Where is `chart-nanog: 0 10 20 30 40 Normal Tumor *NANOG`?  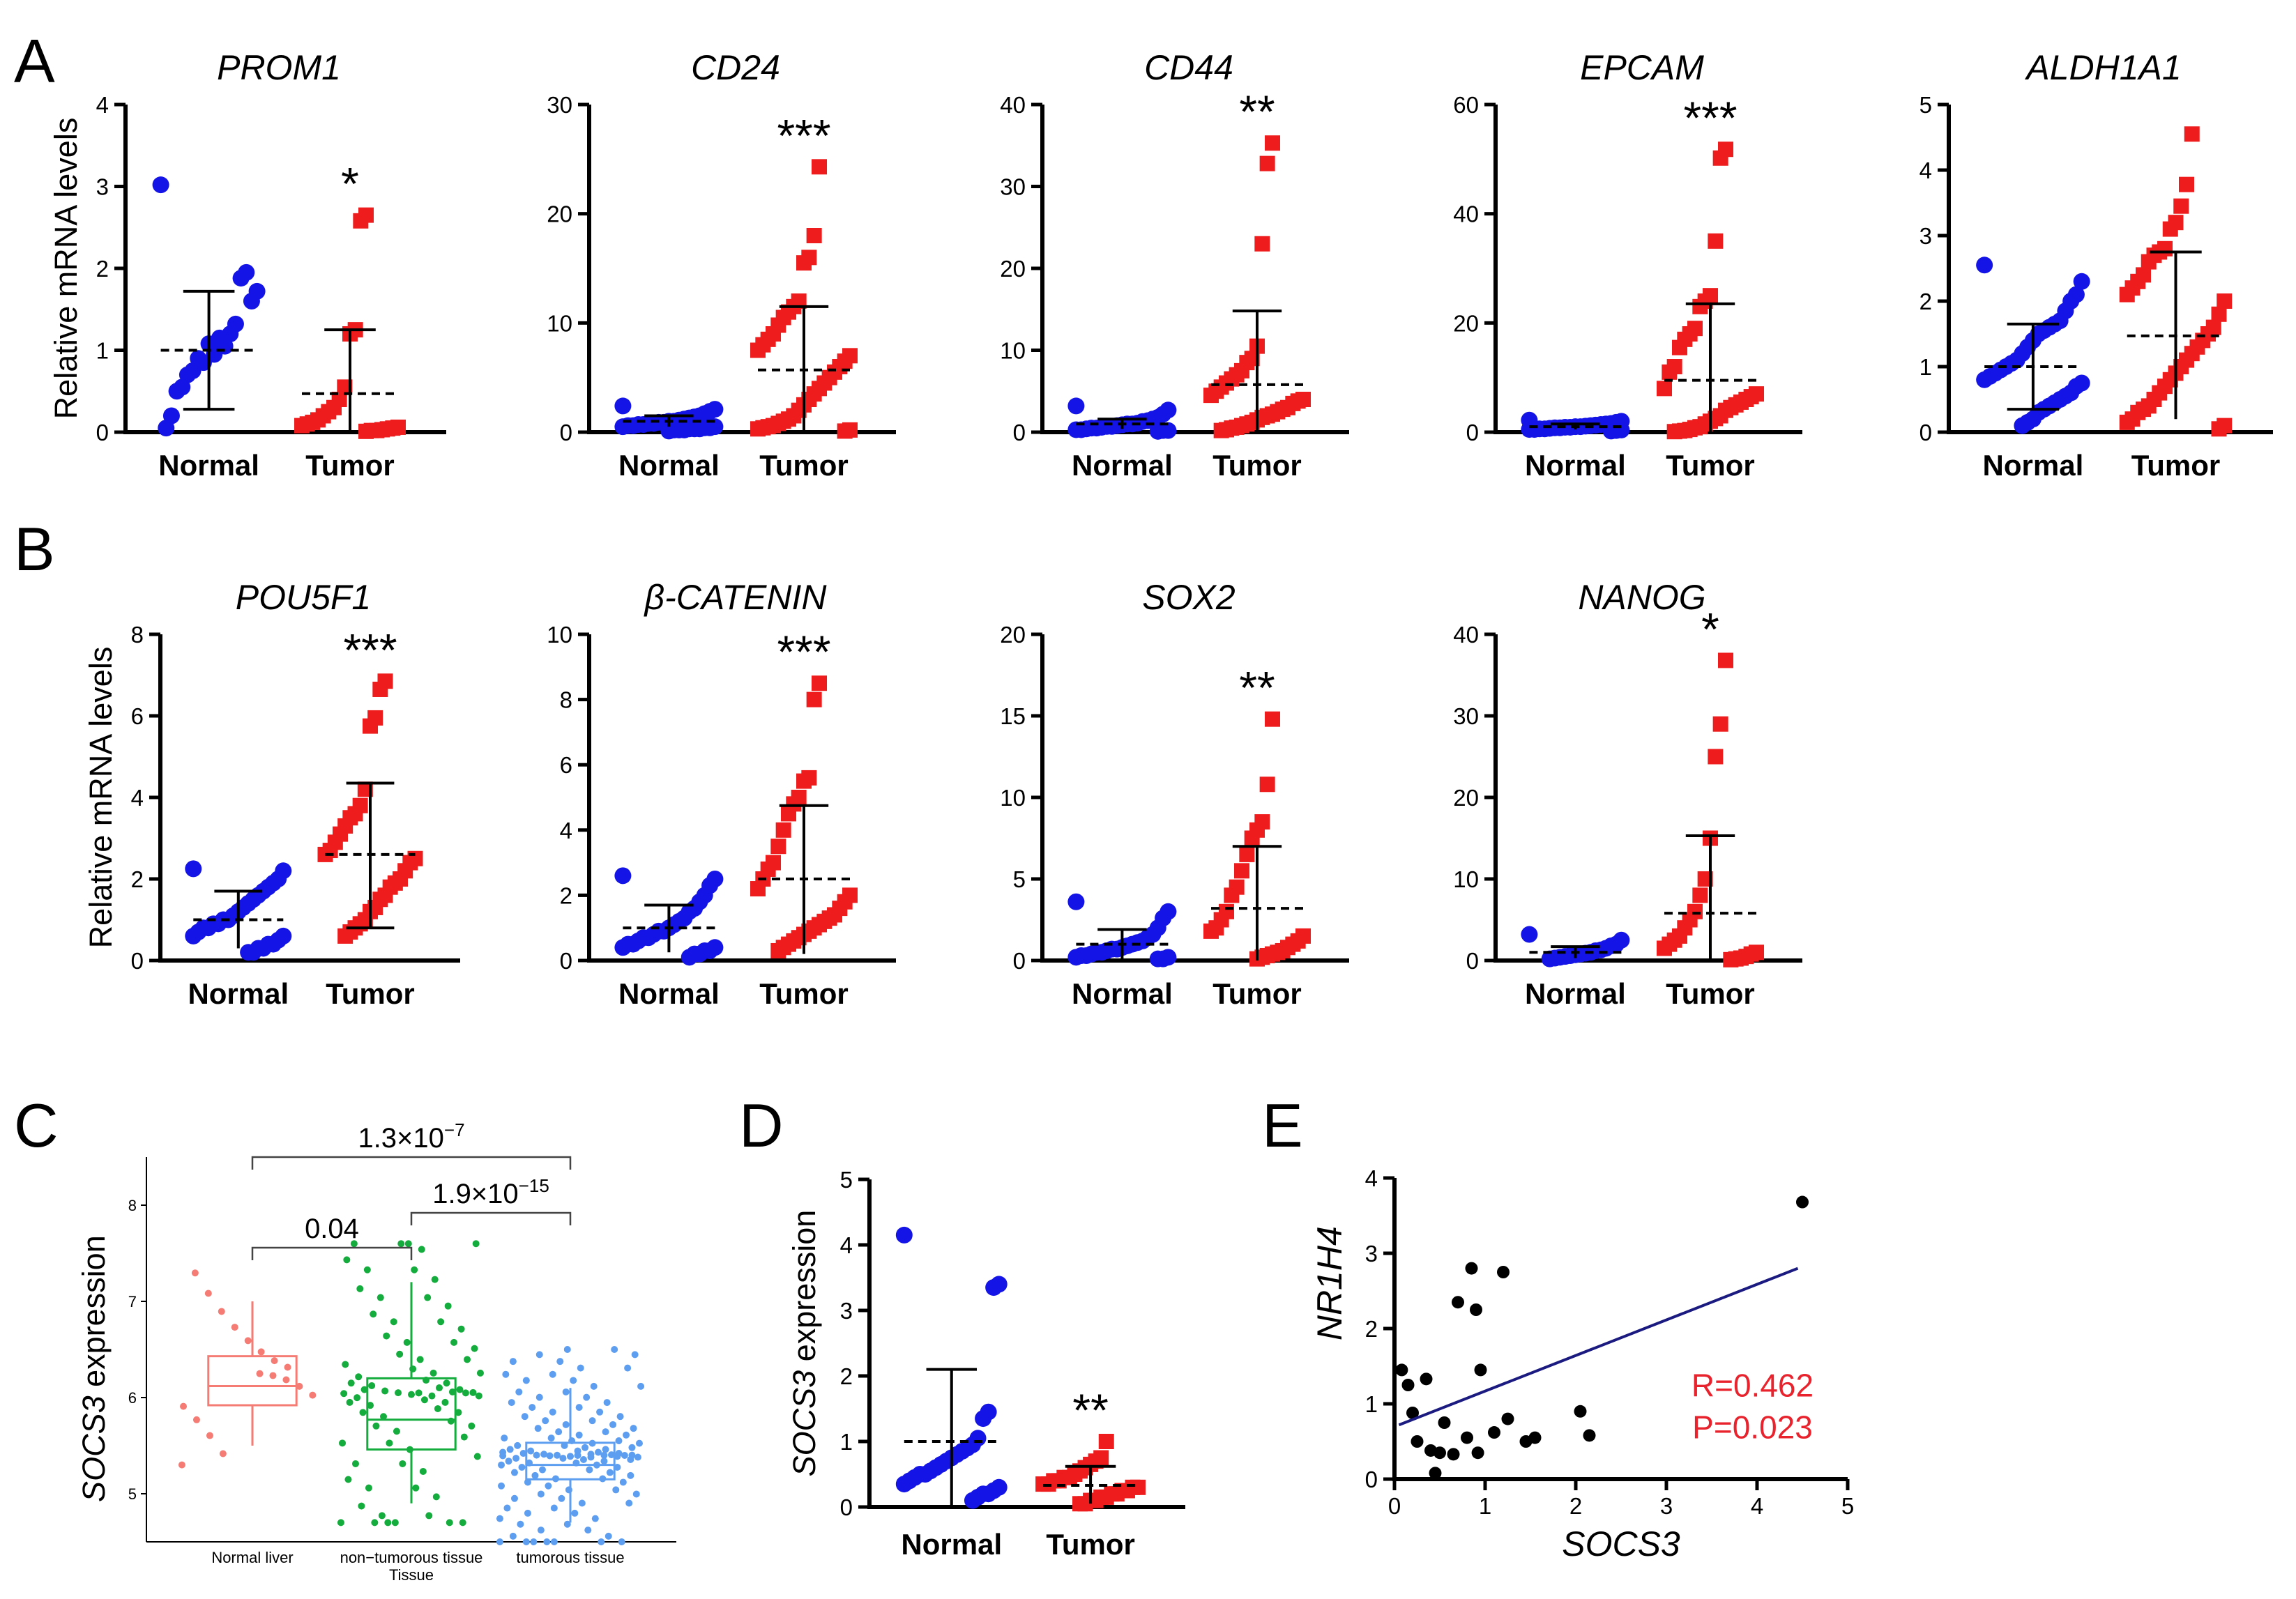
chart-nanog: 0 10 20 30 40 Normal Tumor *NANOG is located at coordinates (1627, 794).